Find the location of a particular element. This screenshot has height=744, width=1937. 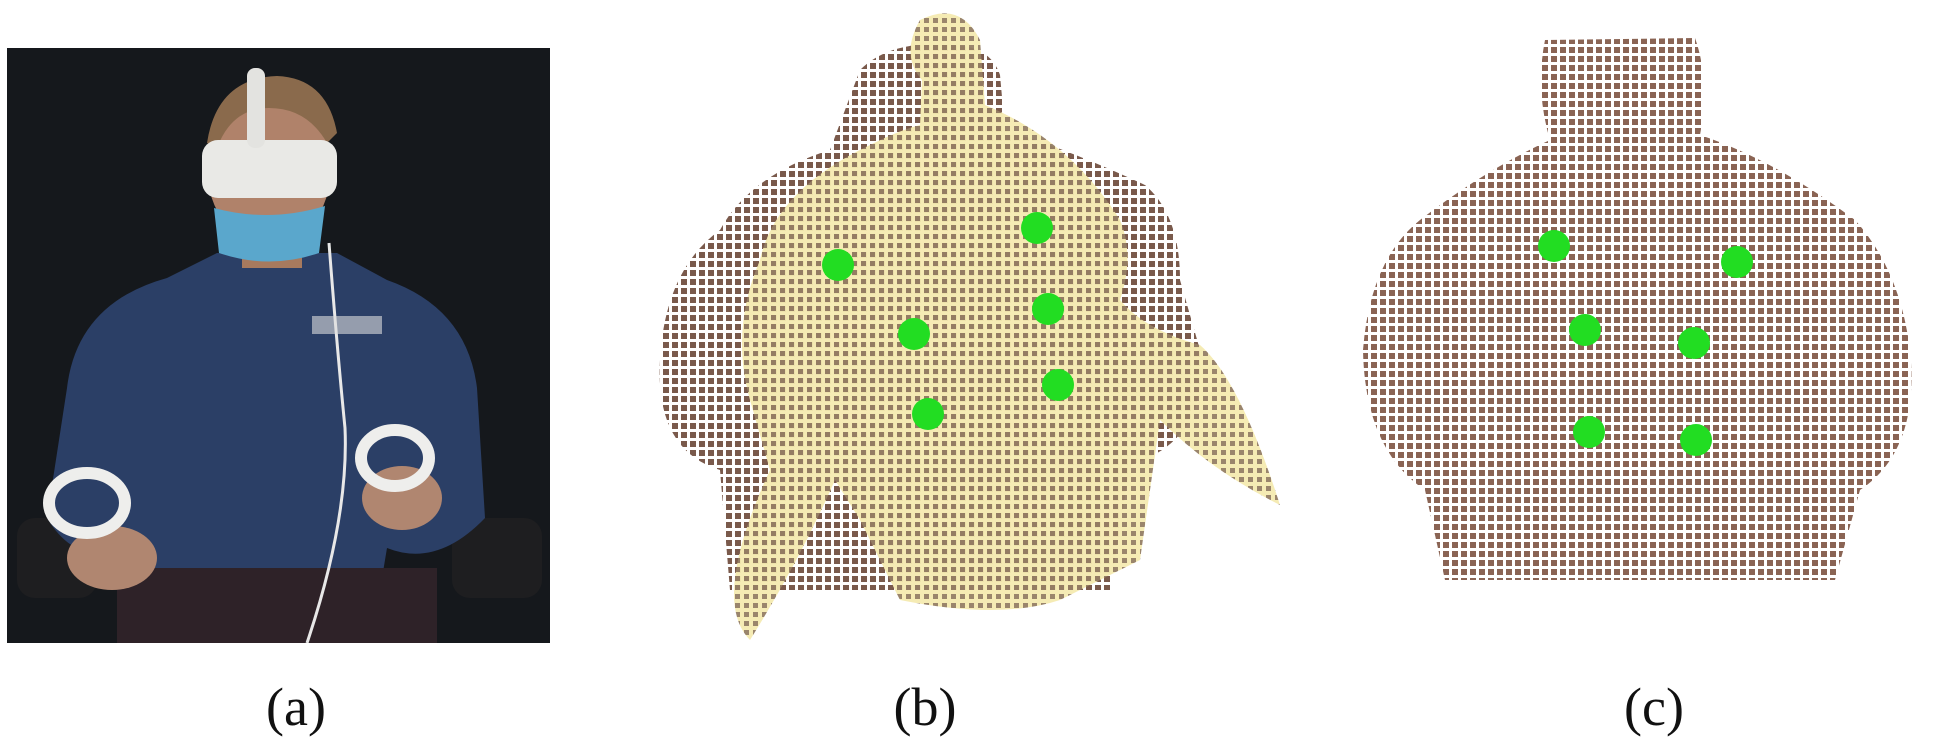

marker-group-b is located at coordinates (948, 321).